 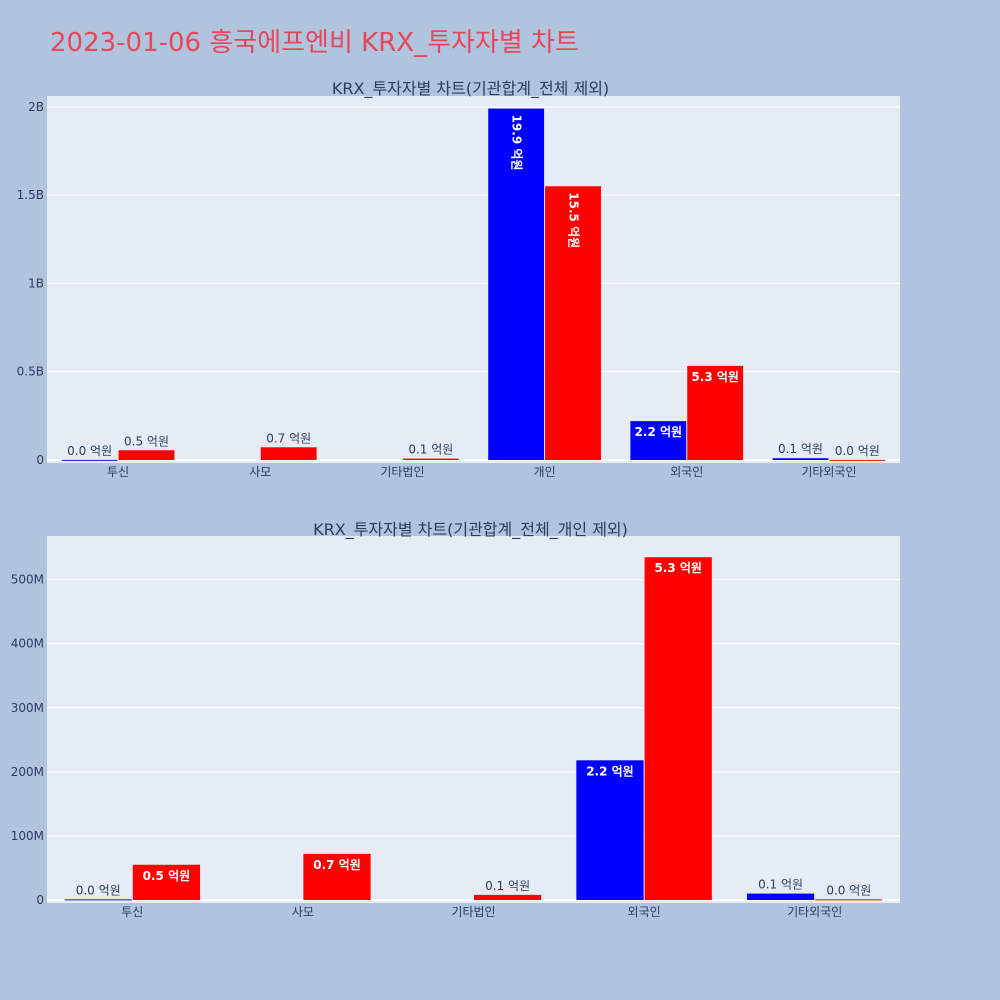 What do you see at coordinates (27, 708) in the screenshot?
I see `y-tick-label: 300M` at bounding box center [27, 708].